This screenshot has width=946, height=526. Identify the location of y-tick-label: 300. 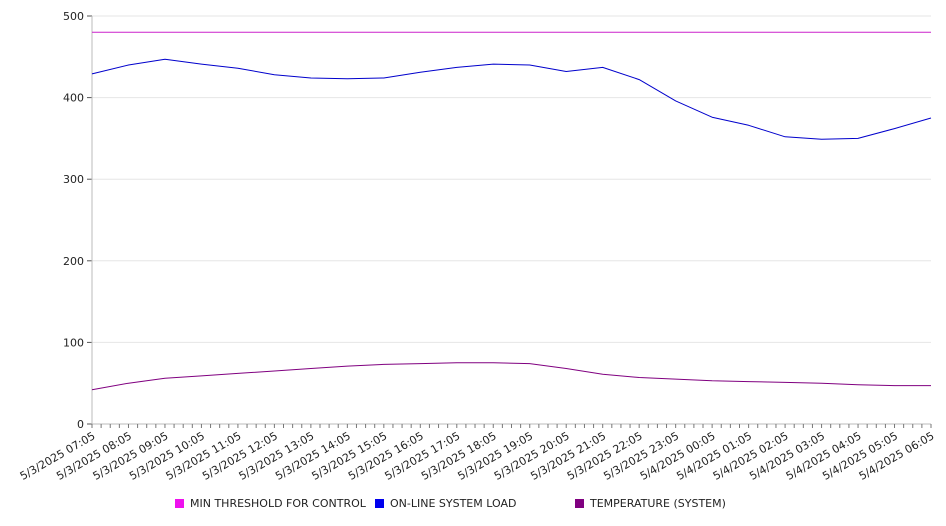
(73, 179).